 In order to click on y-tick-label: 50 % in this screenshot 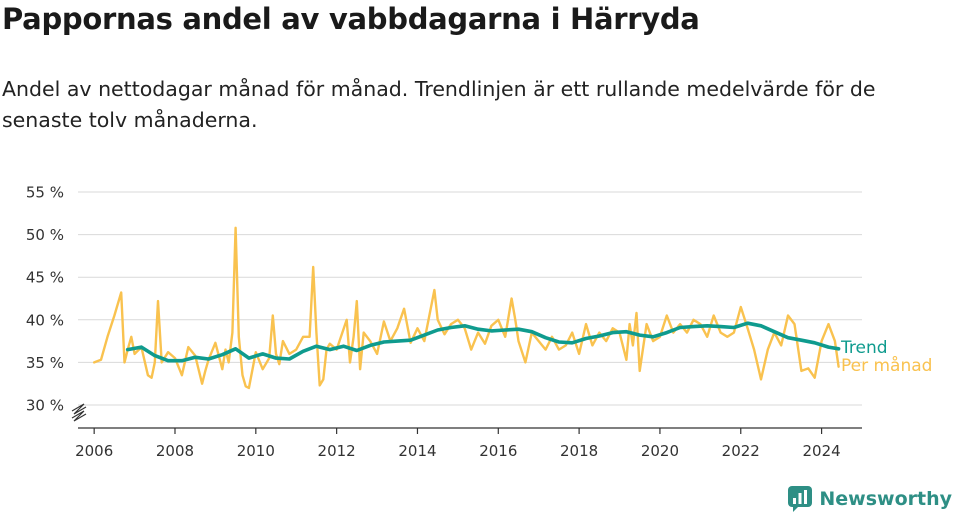, I will do `click(45, 235)`.